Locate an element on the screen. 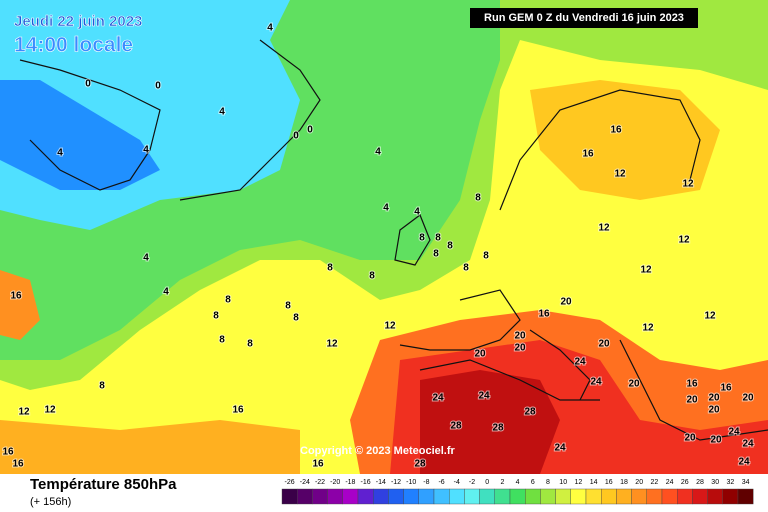 The height and width of the screenshot is (512, 768). field-orange-west is located at coordinates (20, 305).